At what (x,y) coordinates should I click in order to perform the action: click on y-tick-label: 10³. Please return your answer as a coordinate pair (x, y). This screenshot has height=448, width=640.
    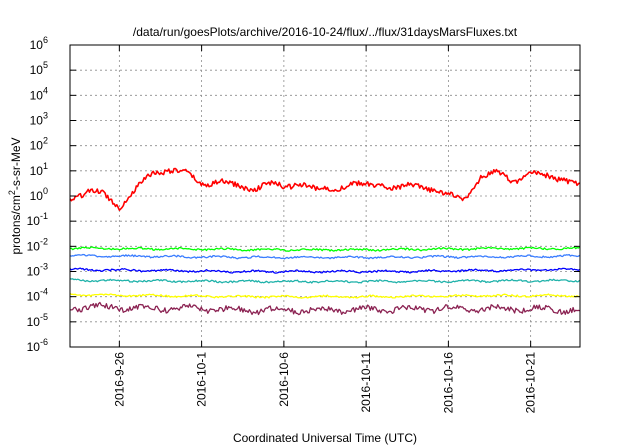
    Looking at the image, I should click on (39, 119).